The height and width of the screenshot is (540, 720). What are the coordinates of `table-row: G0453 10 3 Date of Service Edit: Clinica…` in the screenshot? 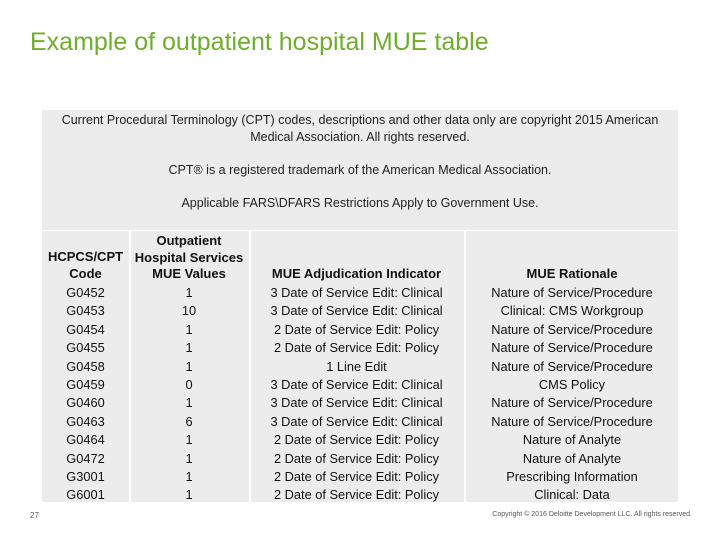 It's located at (360, 311).